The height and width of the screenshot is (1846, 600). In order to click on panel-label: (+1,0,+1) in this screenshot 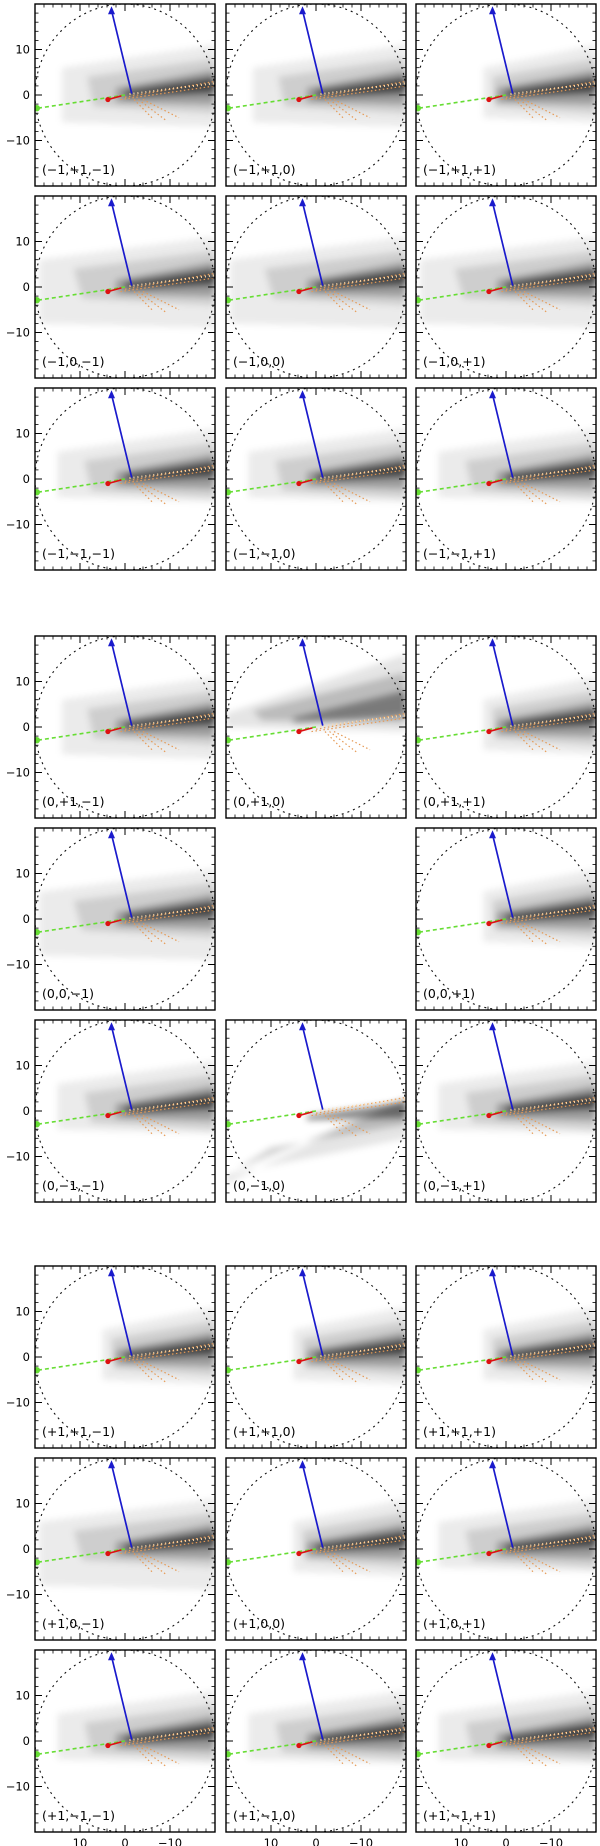, I will do `click(454, 1623)`.